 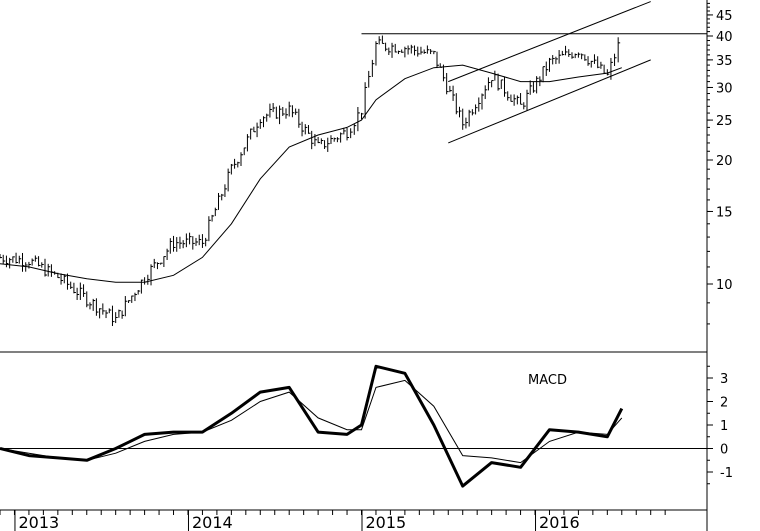 I want to click on macd-tick-label: 3, so click(x=724, y=379).